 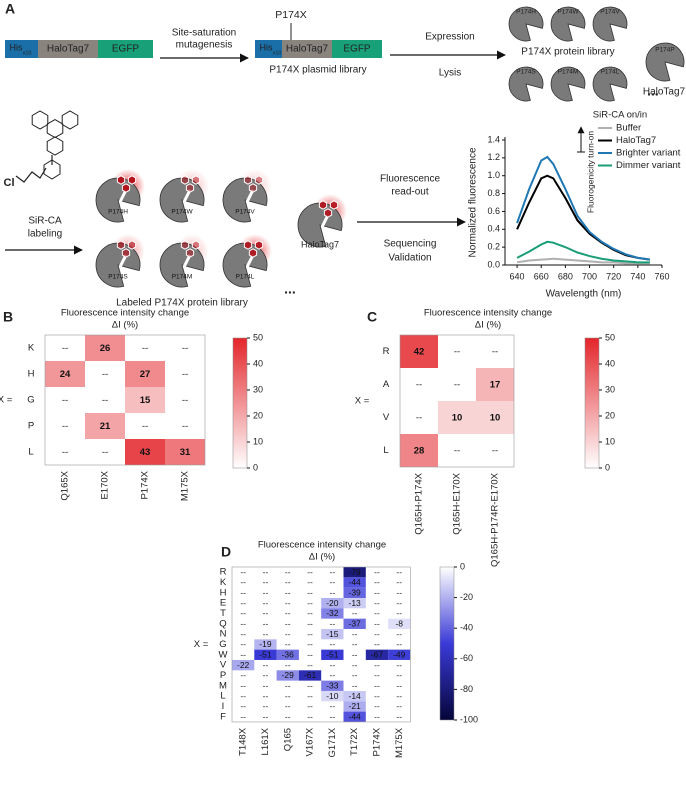 What do you see at coordinates (355, 582) in the screenshot?
I see `cell-value: -44` at bounding box center [355, 582].